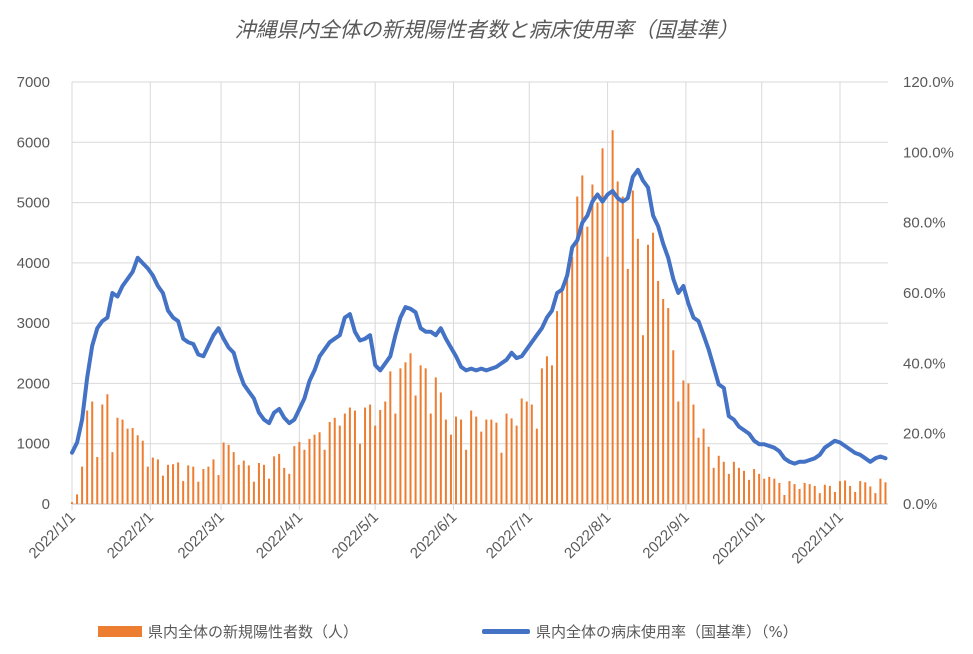 This screenshot has height=654, width=973. Describe the element at coordinates (928, 293) in the screenshot. I see `y-right-axis: 0.0% 20.0% 40.0% 60.0% 80.0% 100.0% 120.0%` at that location.